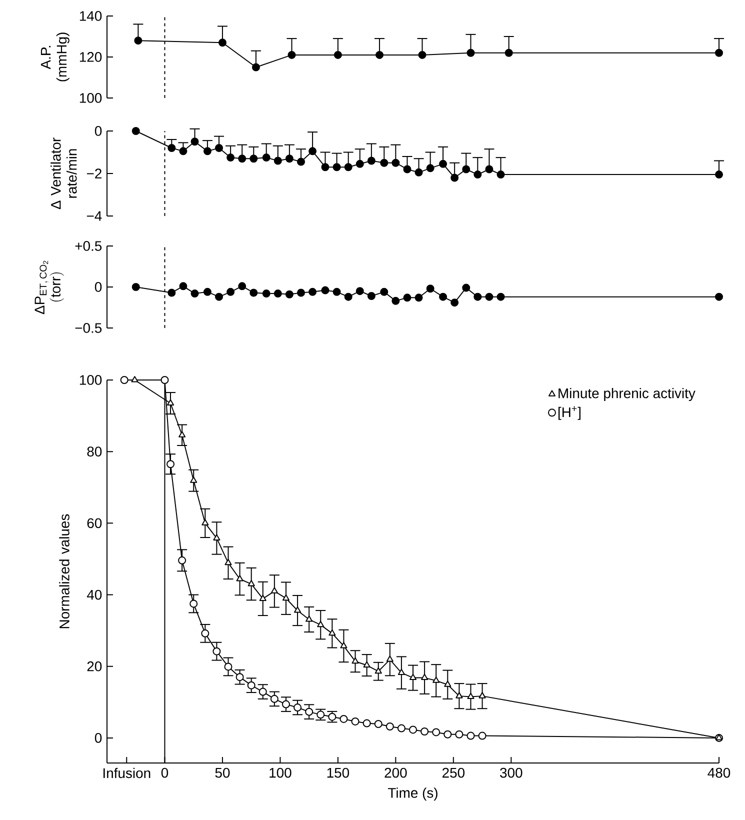 The image size is (745, 820). What do you see at coordinates (569, 413) in the screenshot?
I see `legend-label: [H$^{+}$]` at bounding box center [569, 413].